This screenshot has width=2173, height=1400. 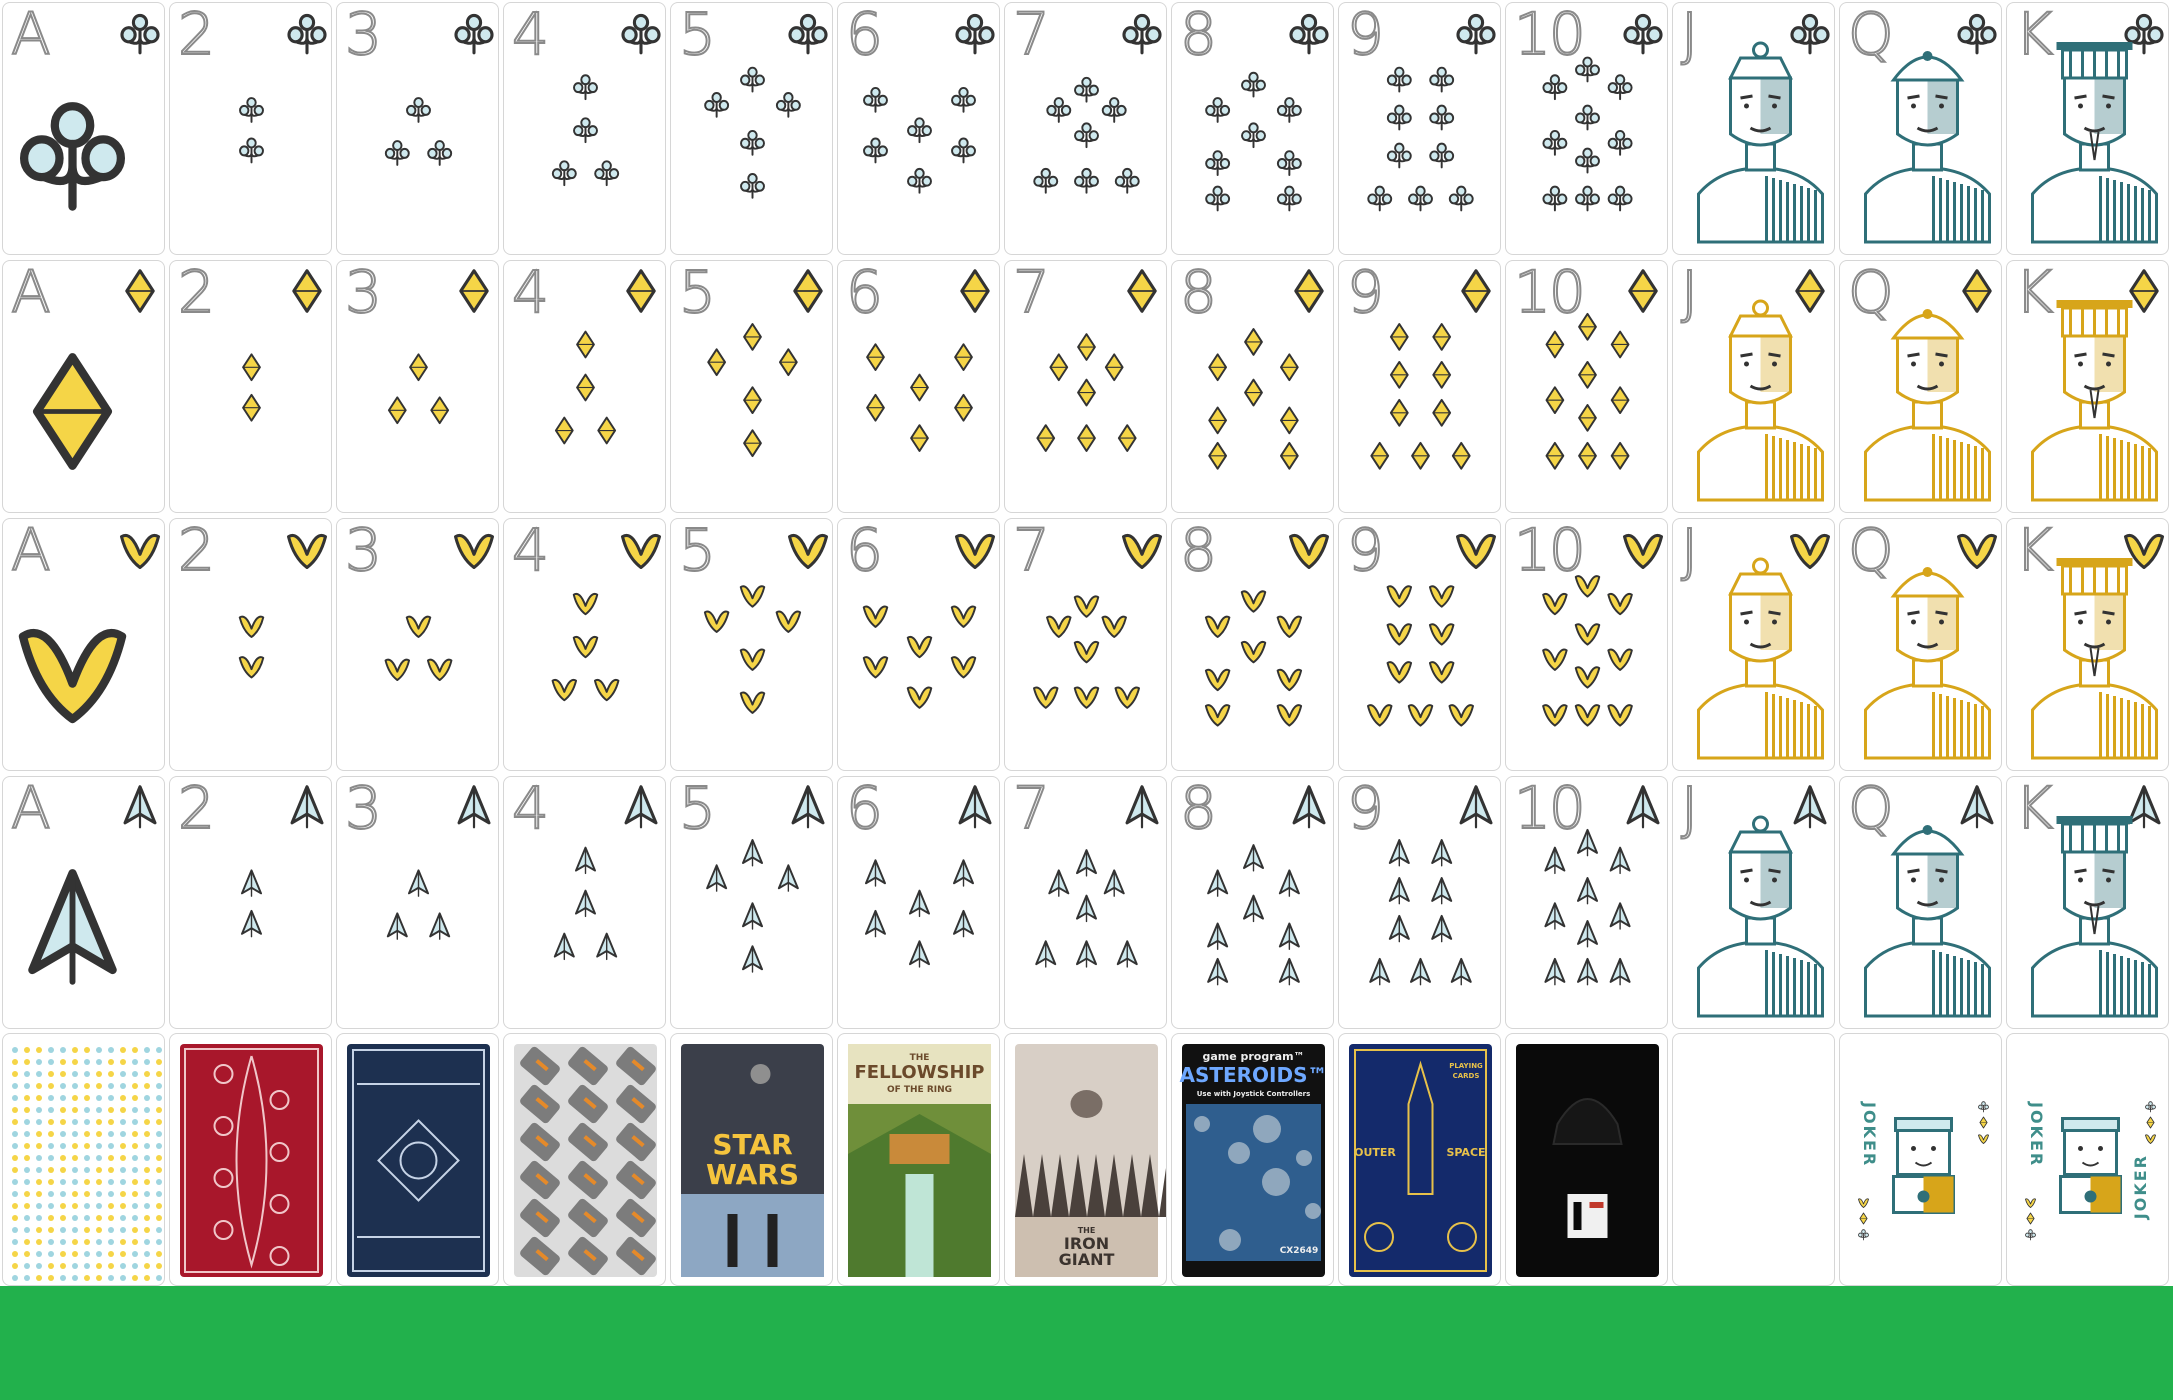 What do you see at coordinates (250, 644) in the screenshot?
I see `card-2-of-hearts: 2` at bounding box center [250, 644].